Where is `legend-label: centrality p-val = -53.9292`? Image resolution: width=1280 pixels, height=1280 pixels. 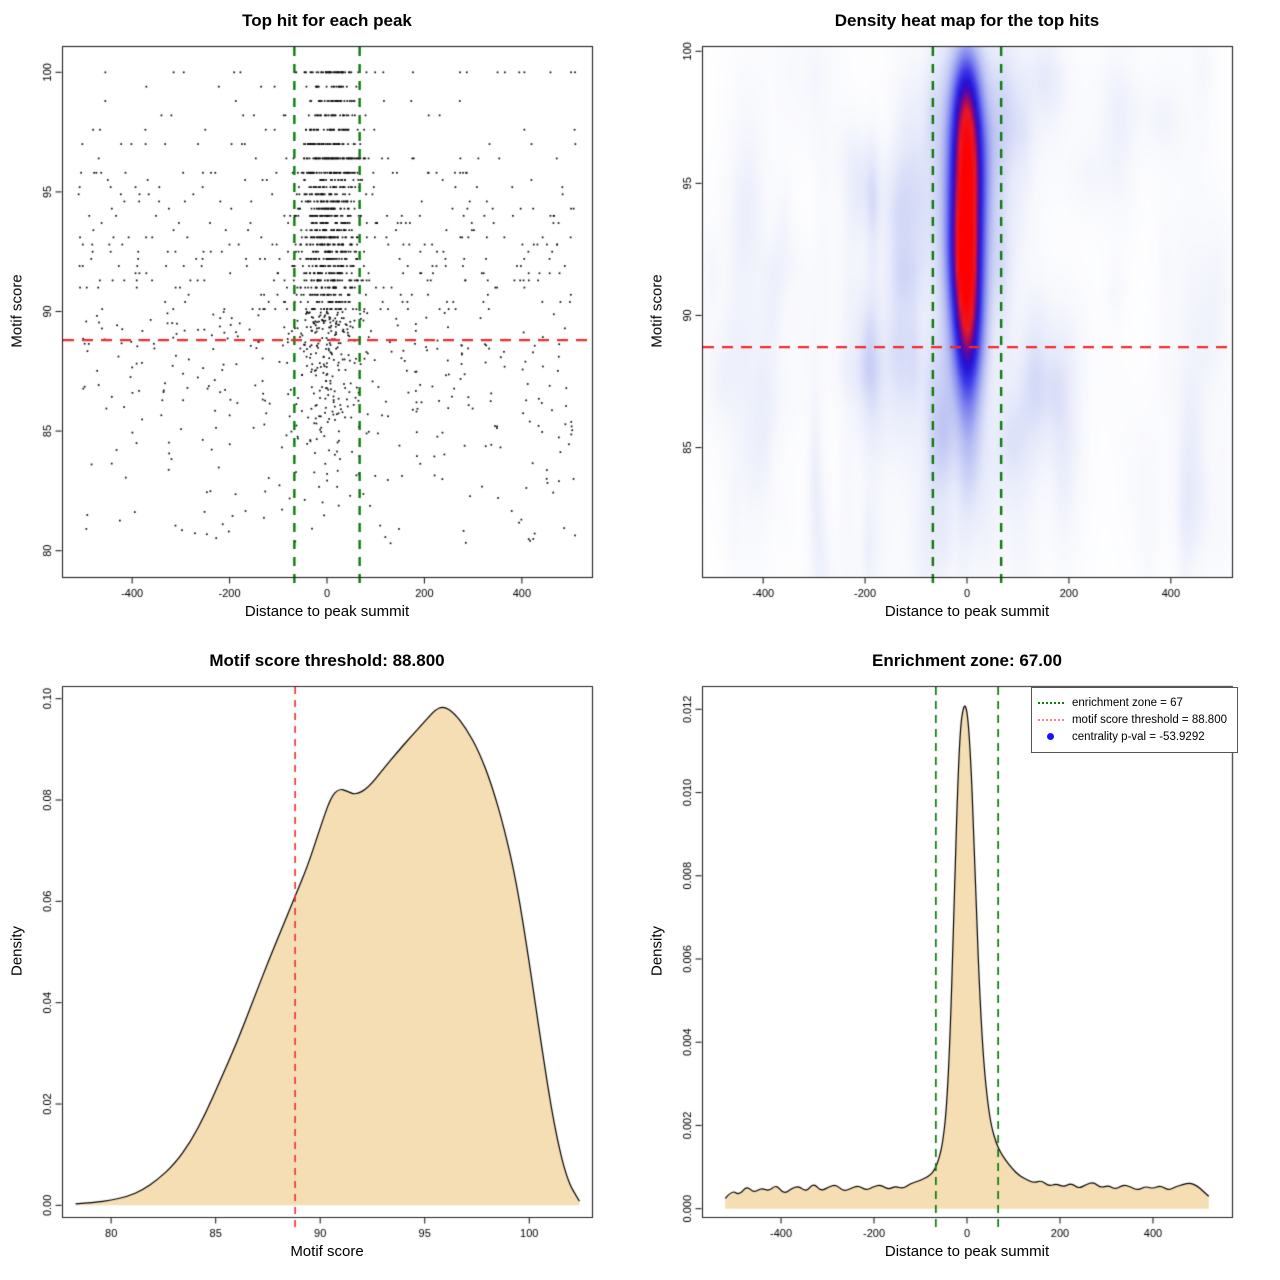
legend-label: centrality p-val = -53.9292 is located at coordinates (1138, 736).